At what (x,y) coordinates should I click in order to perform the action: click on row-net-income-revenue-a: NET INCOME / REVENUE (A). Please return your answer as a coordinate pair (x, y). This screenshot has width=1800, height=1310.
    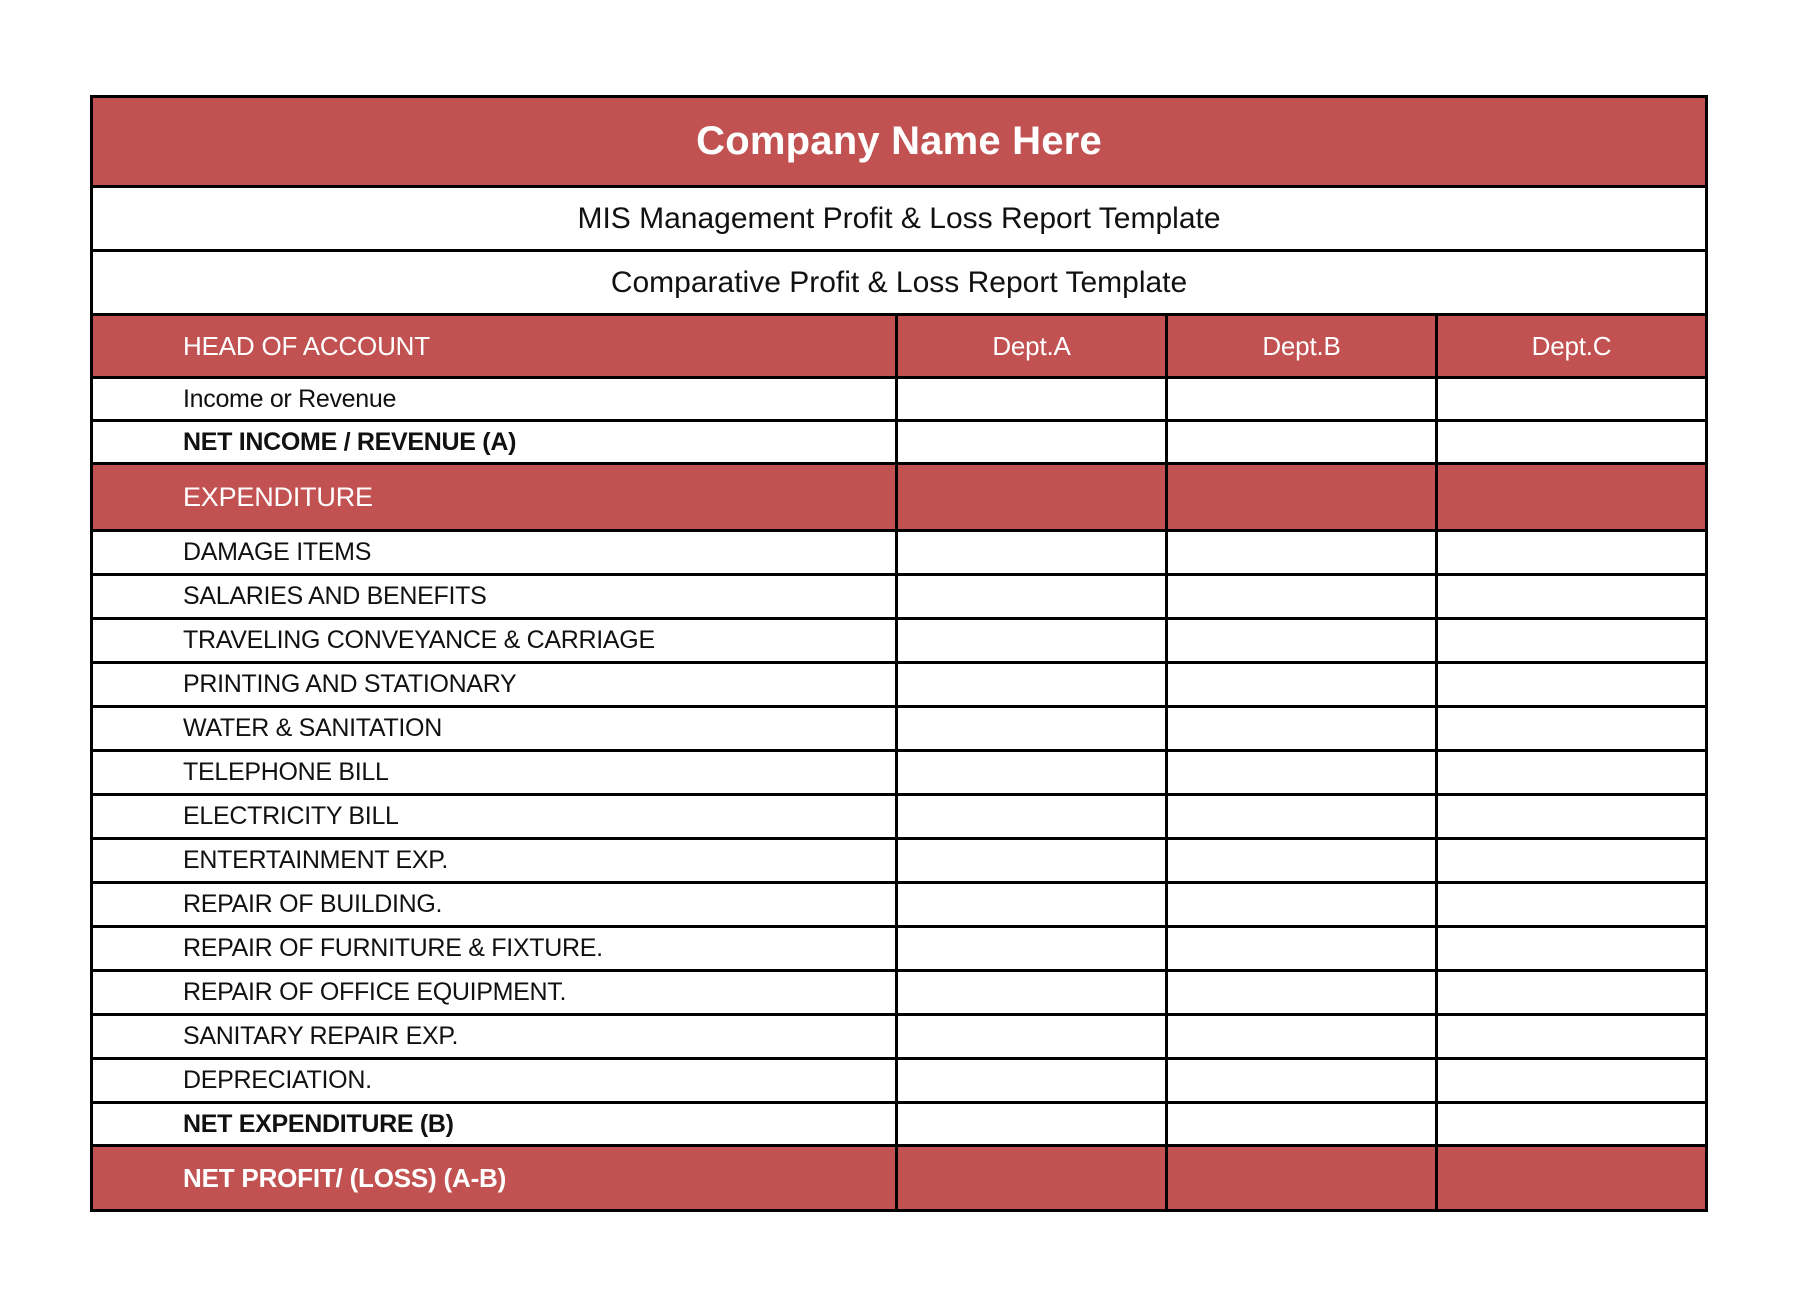
    Looking at the image, I should click on (899, 442).